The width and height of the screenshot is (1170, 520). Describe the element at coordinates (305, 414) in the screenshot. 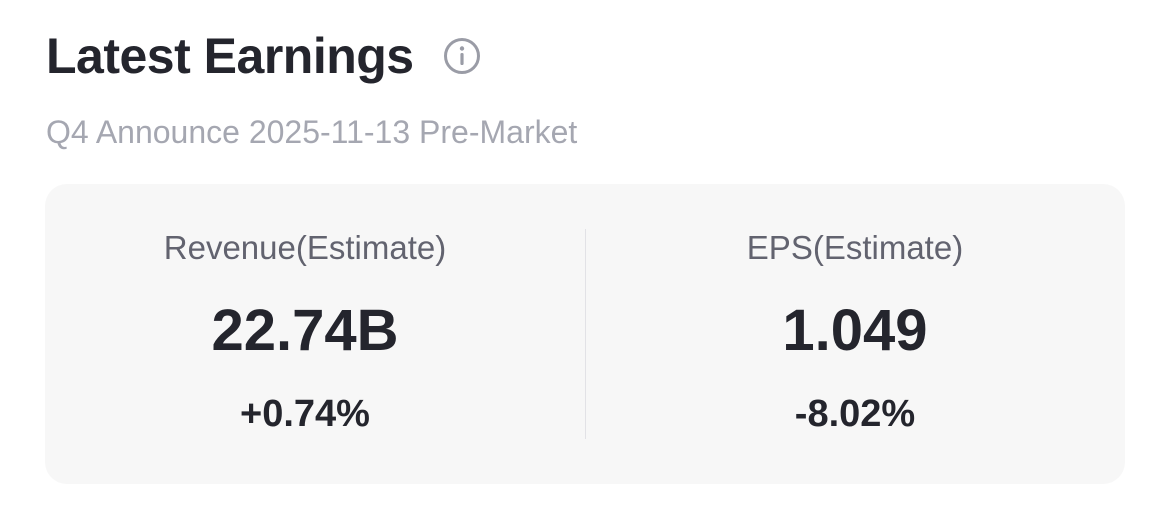

I see `revenue-change: +0.74%` at that location.